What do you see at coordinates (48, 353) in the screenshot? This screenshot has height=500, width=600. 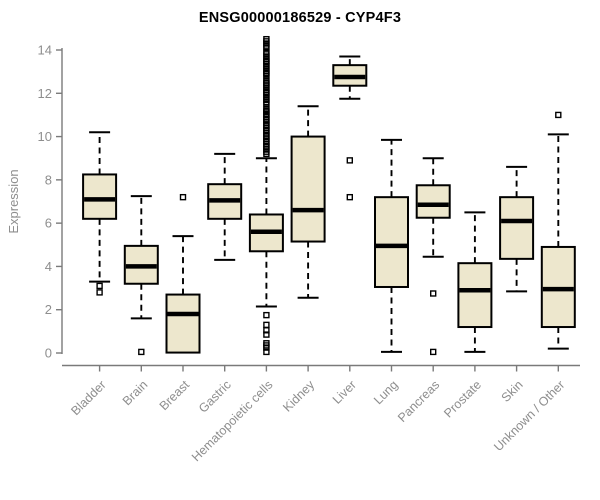 I see `y-tick-label: 0` at bounding box center [48, 353].